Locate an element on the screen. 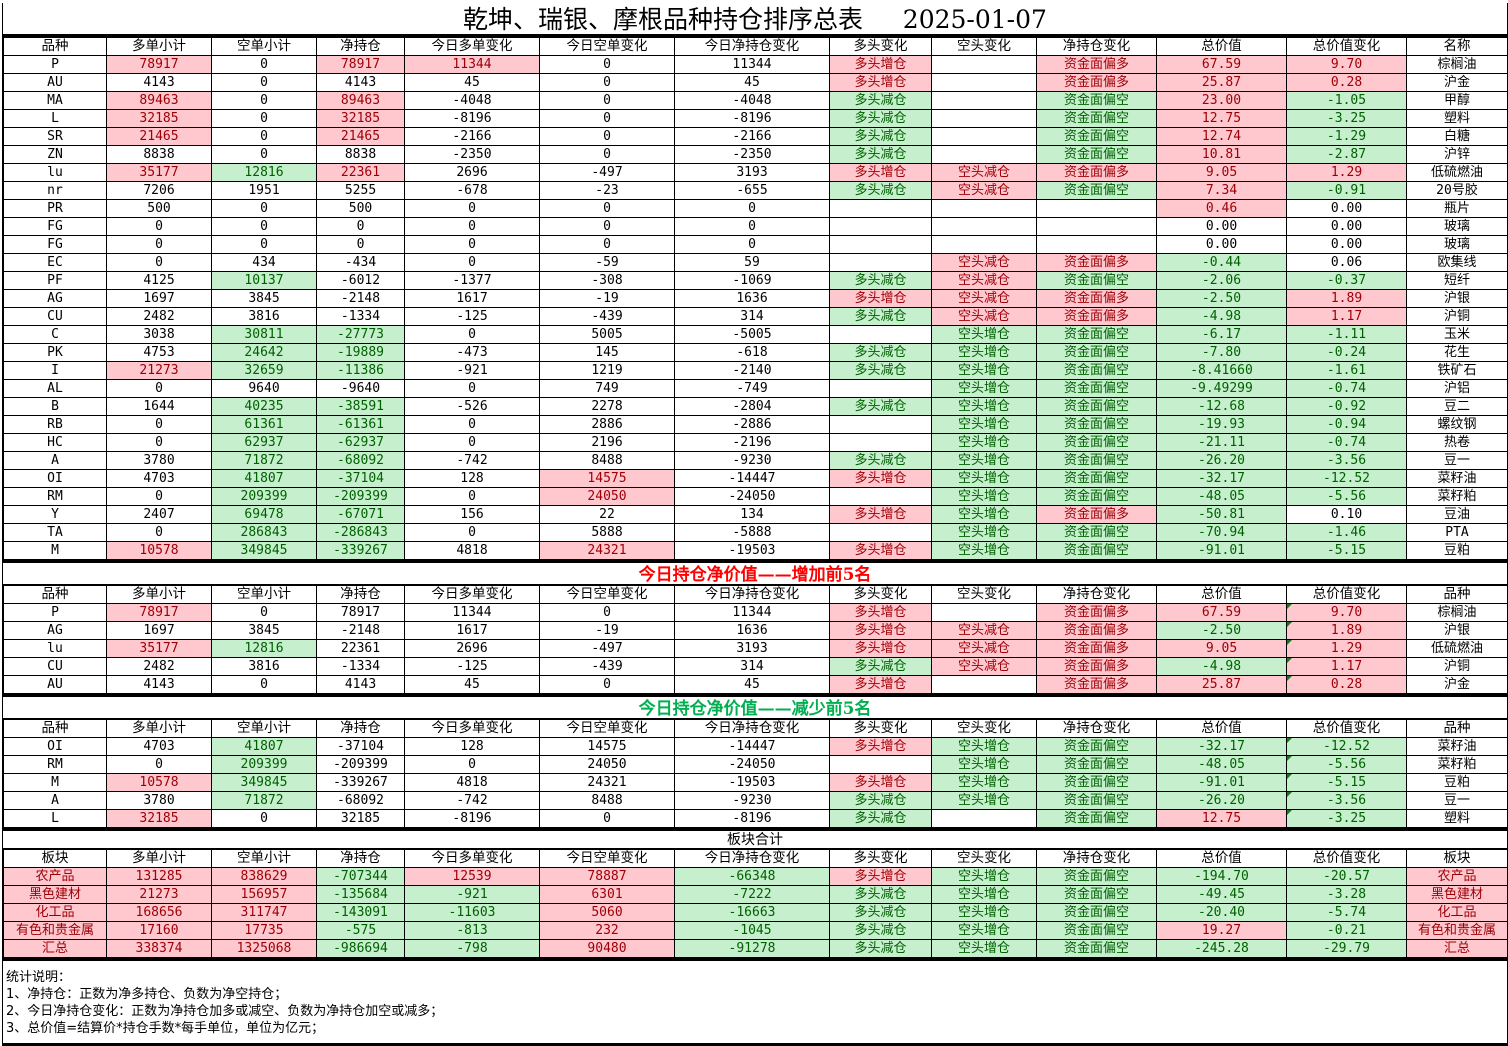  cell-short-total: 30811 is located at coordinates (264, 334).